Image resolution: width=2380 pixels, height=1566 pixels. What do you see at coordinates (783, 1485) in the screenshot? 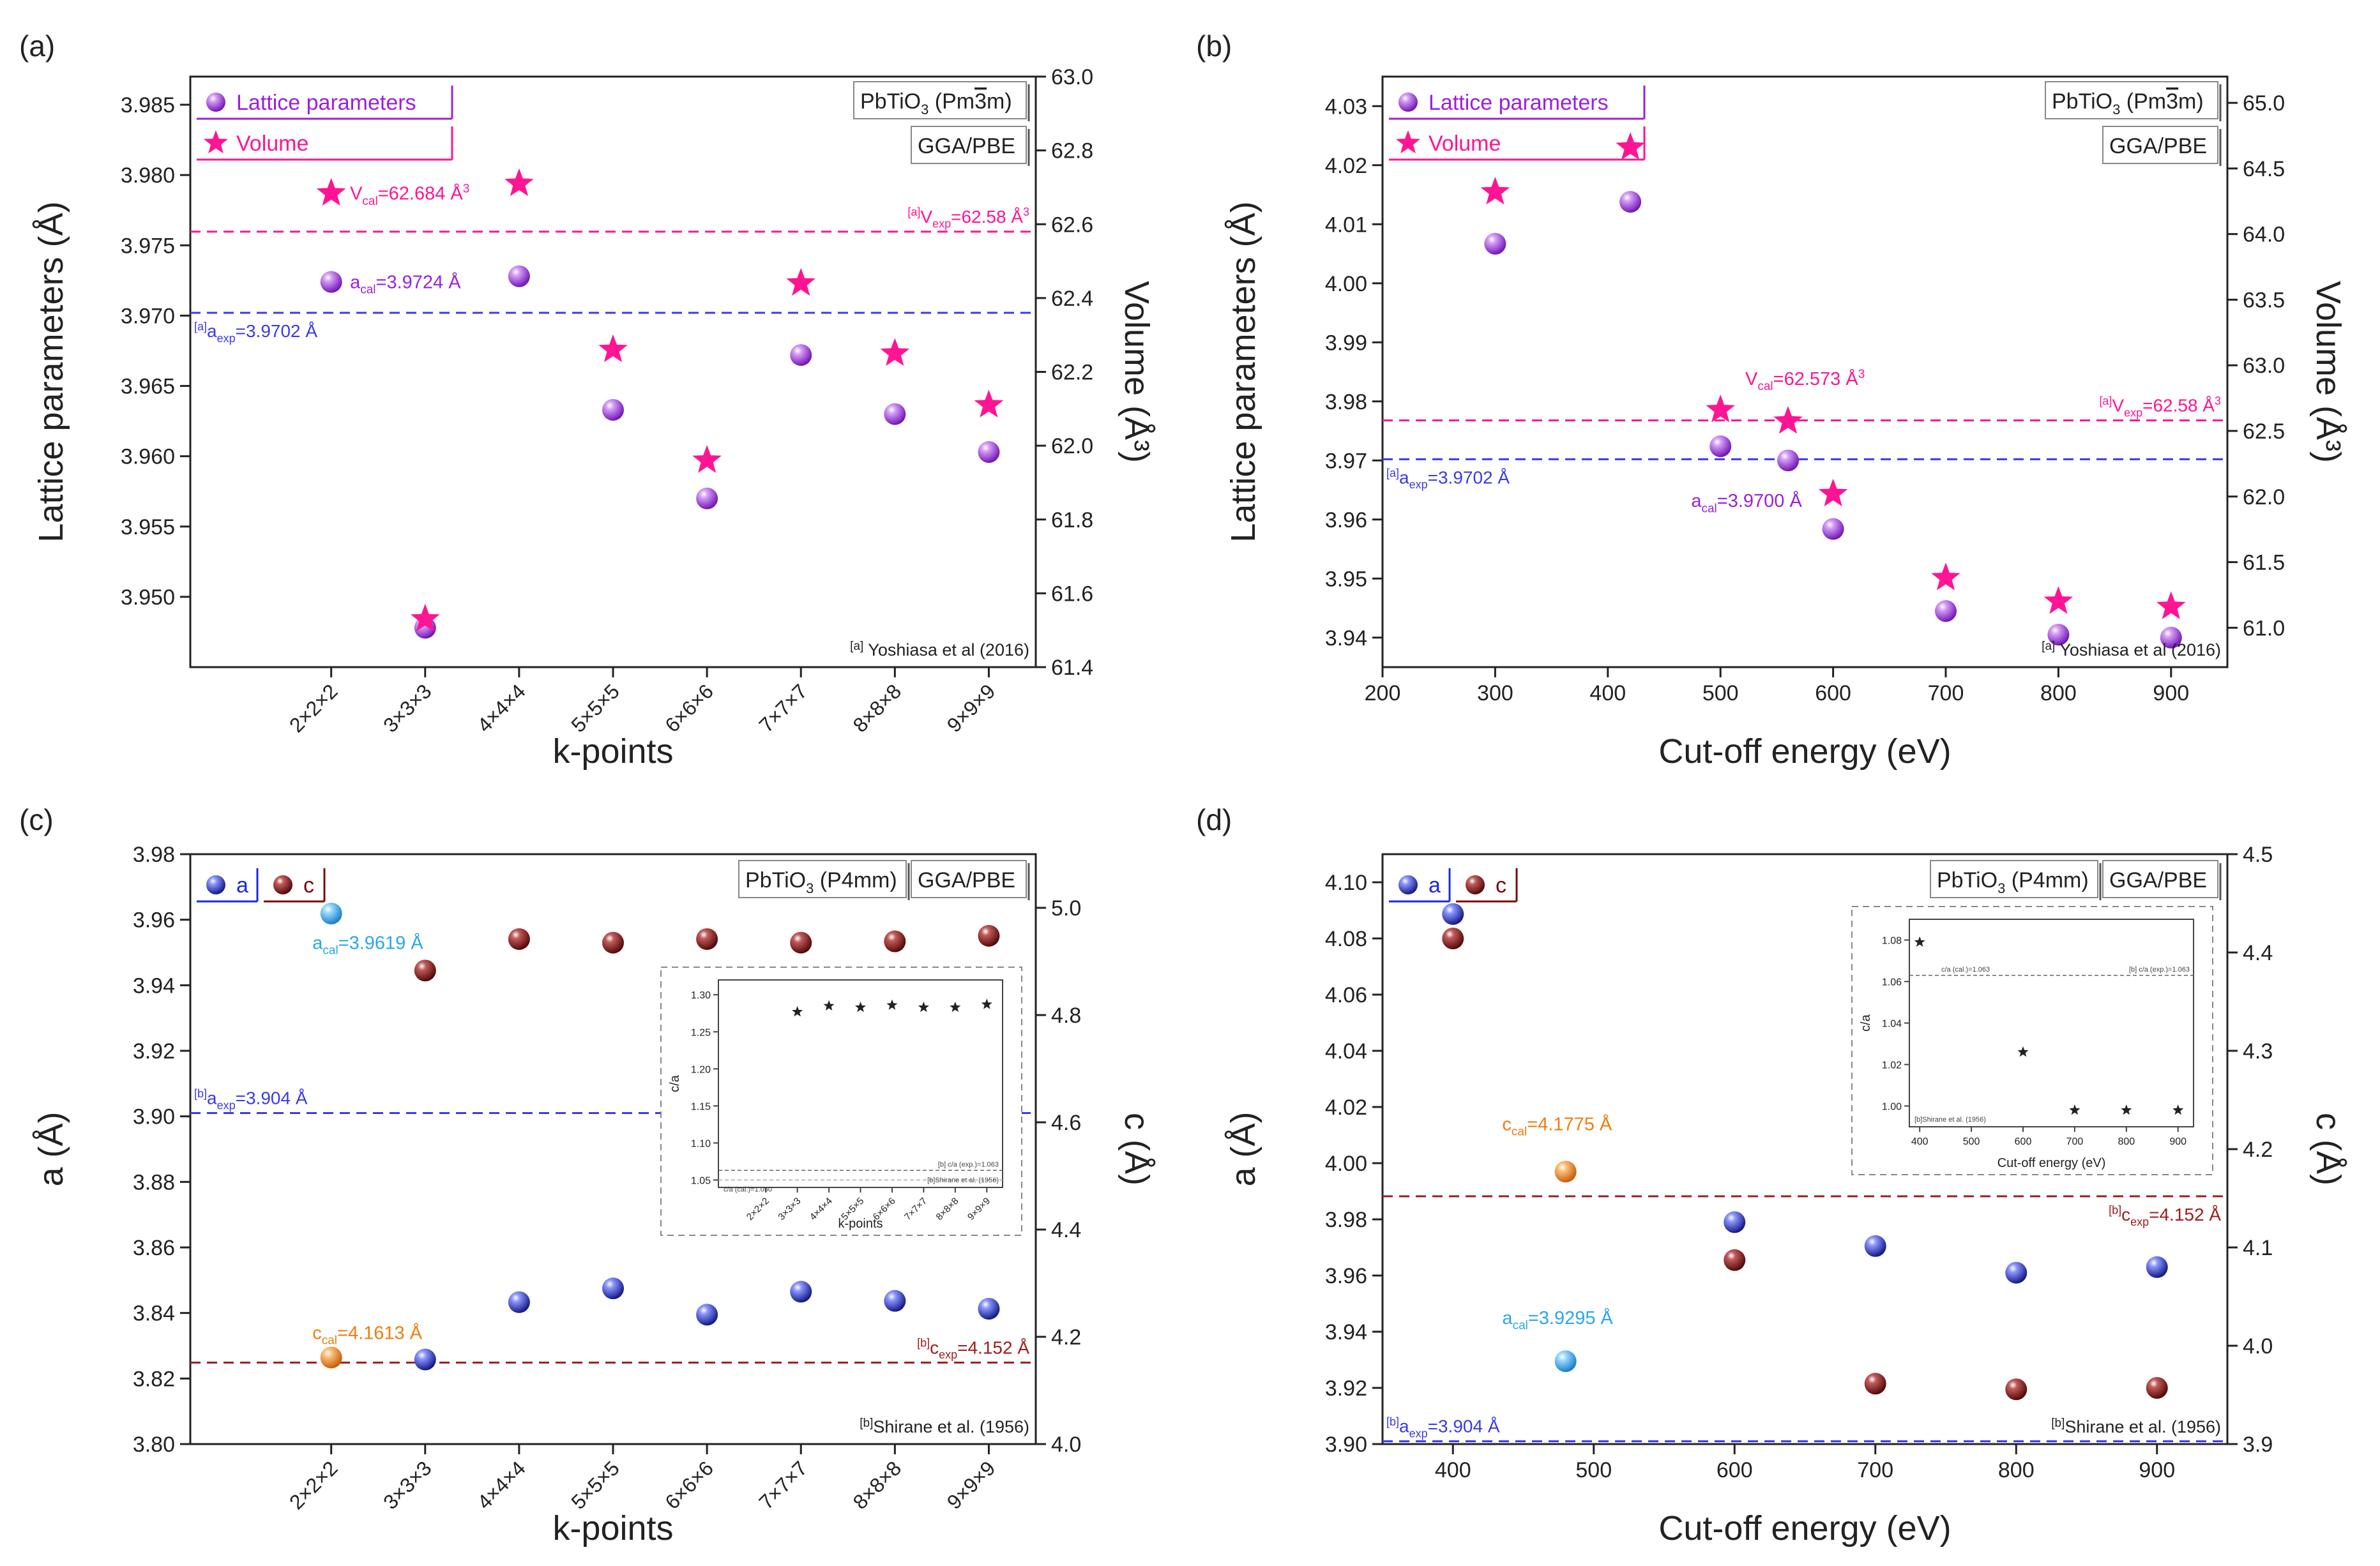
I see `x-tick-label: 7×7×7` at bounding box center [783, 1485].